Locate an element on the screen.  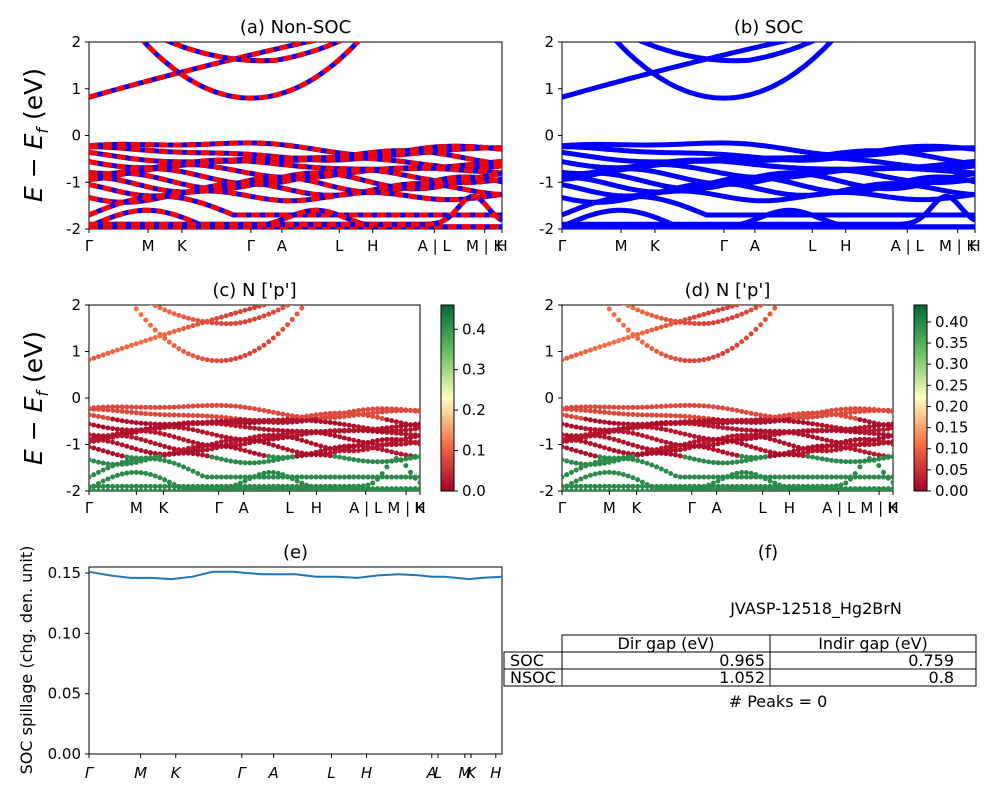
table-value: 0.759 is located at coordinates (931, 660).